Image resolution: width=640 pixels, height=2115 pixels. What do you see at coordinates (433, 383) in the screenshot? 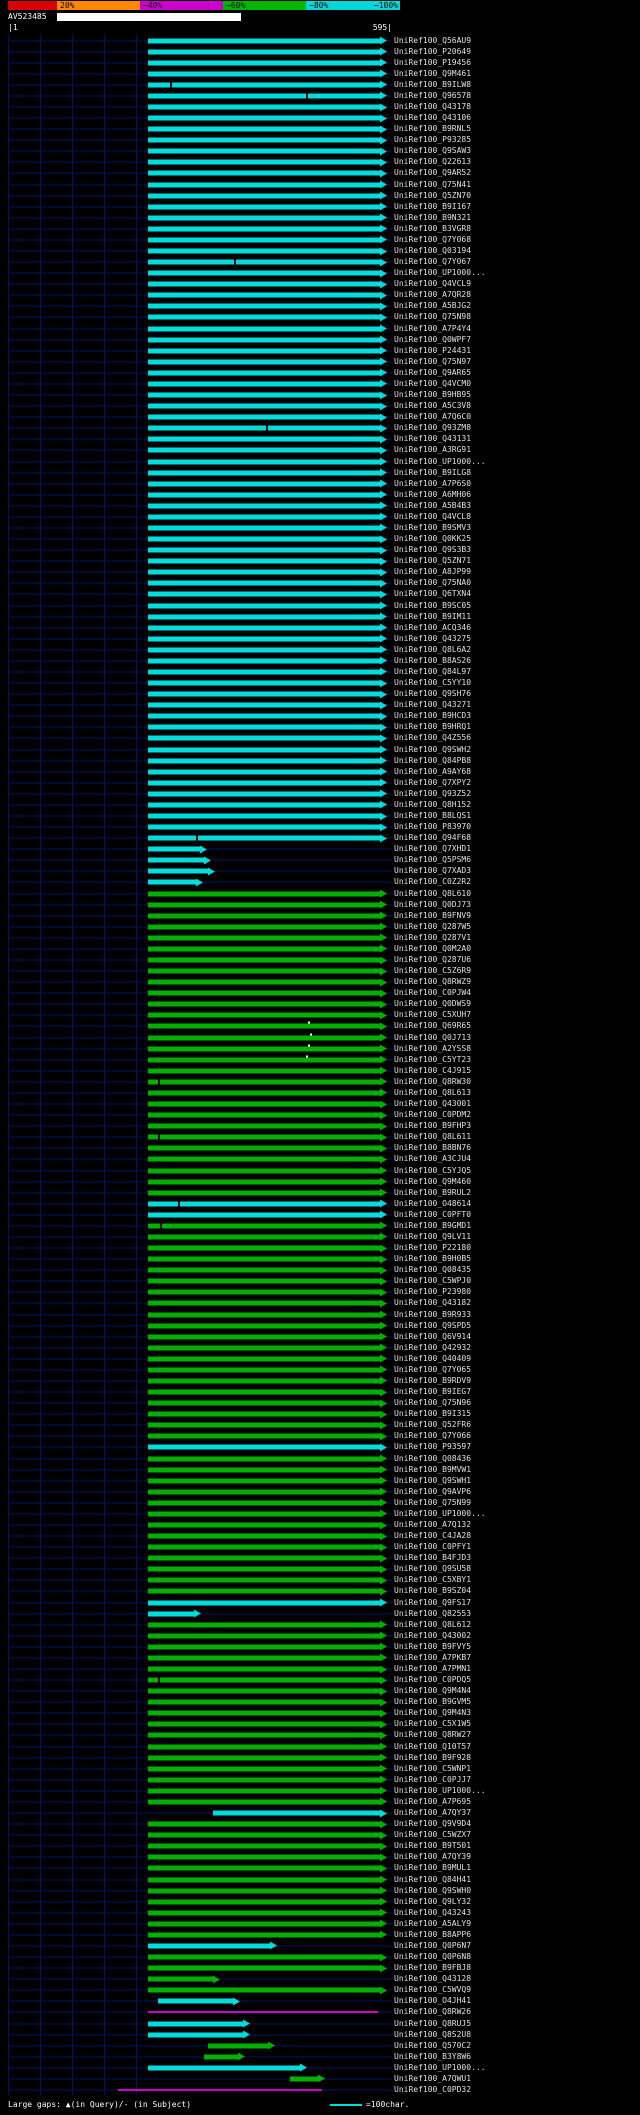
I see `hit-label: UniRef100_Q4VCM0` at bounding box center [433, 383].